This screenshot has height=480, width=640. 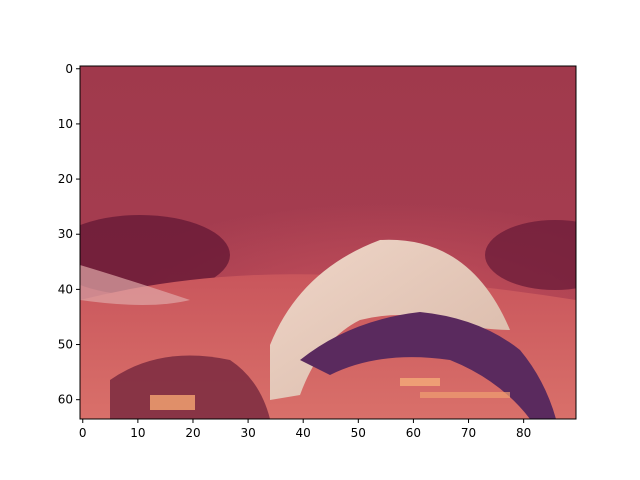 I want to click on x-tick-label: 20, so click(x=192, y=433).